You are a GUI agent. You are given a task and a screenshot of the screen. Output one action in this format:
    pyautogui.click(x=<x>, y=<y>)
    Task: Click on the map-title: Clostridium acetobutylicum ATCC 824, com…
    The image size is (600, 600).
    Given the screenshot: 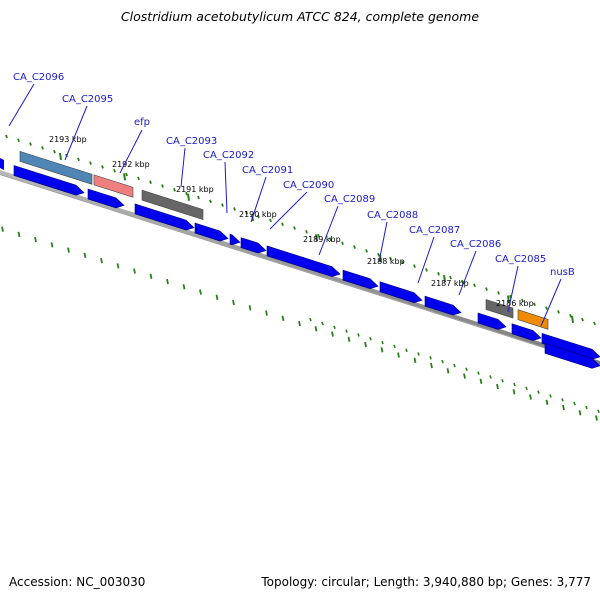 What is the action you would take?
    pyautogui.click(x=300, y=16)
    